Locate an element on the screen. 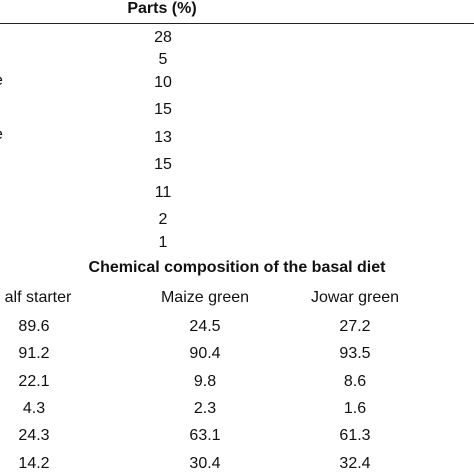 This screenshot has height=474, width=474. table-cell: 91.2 is located at coordinates (34, 353).